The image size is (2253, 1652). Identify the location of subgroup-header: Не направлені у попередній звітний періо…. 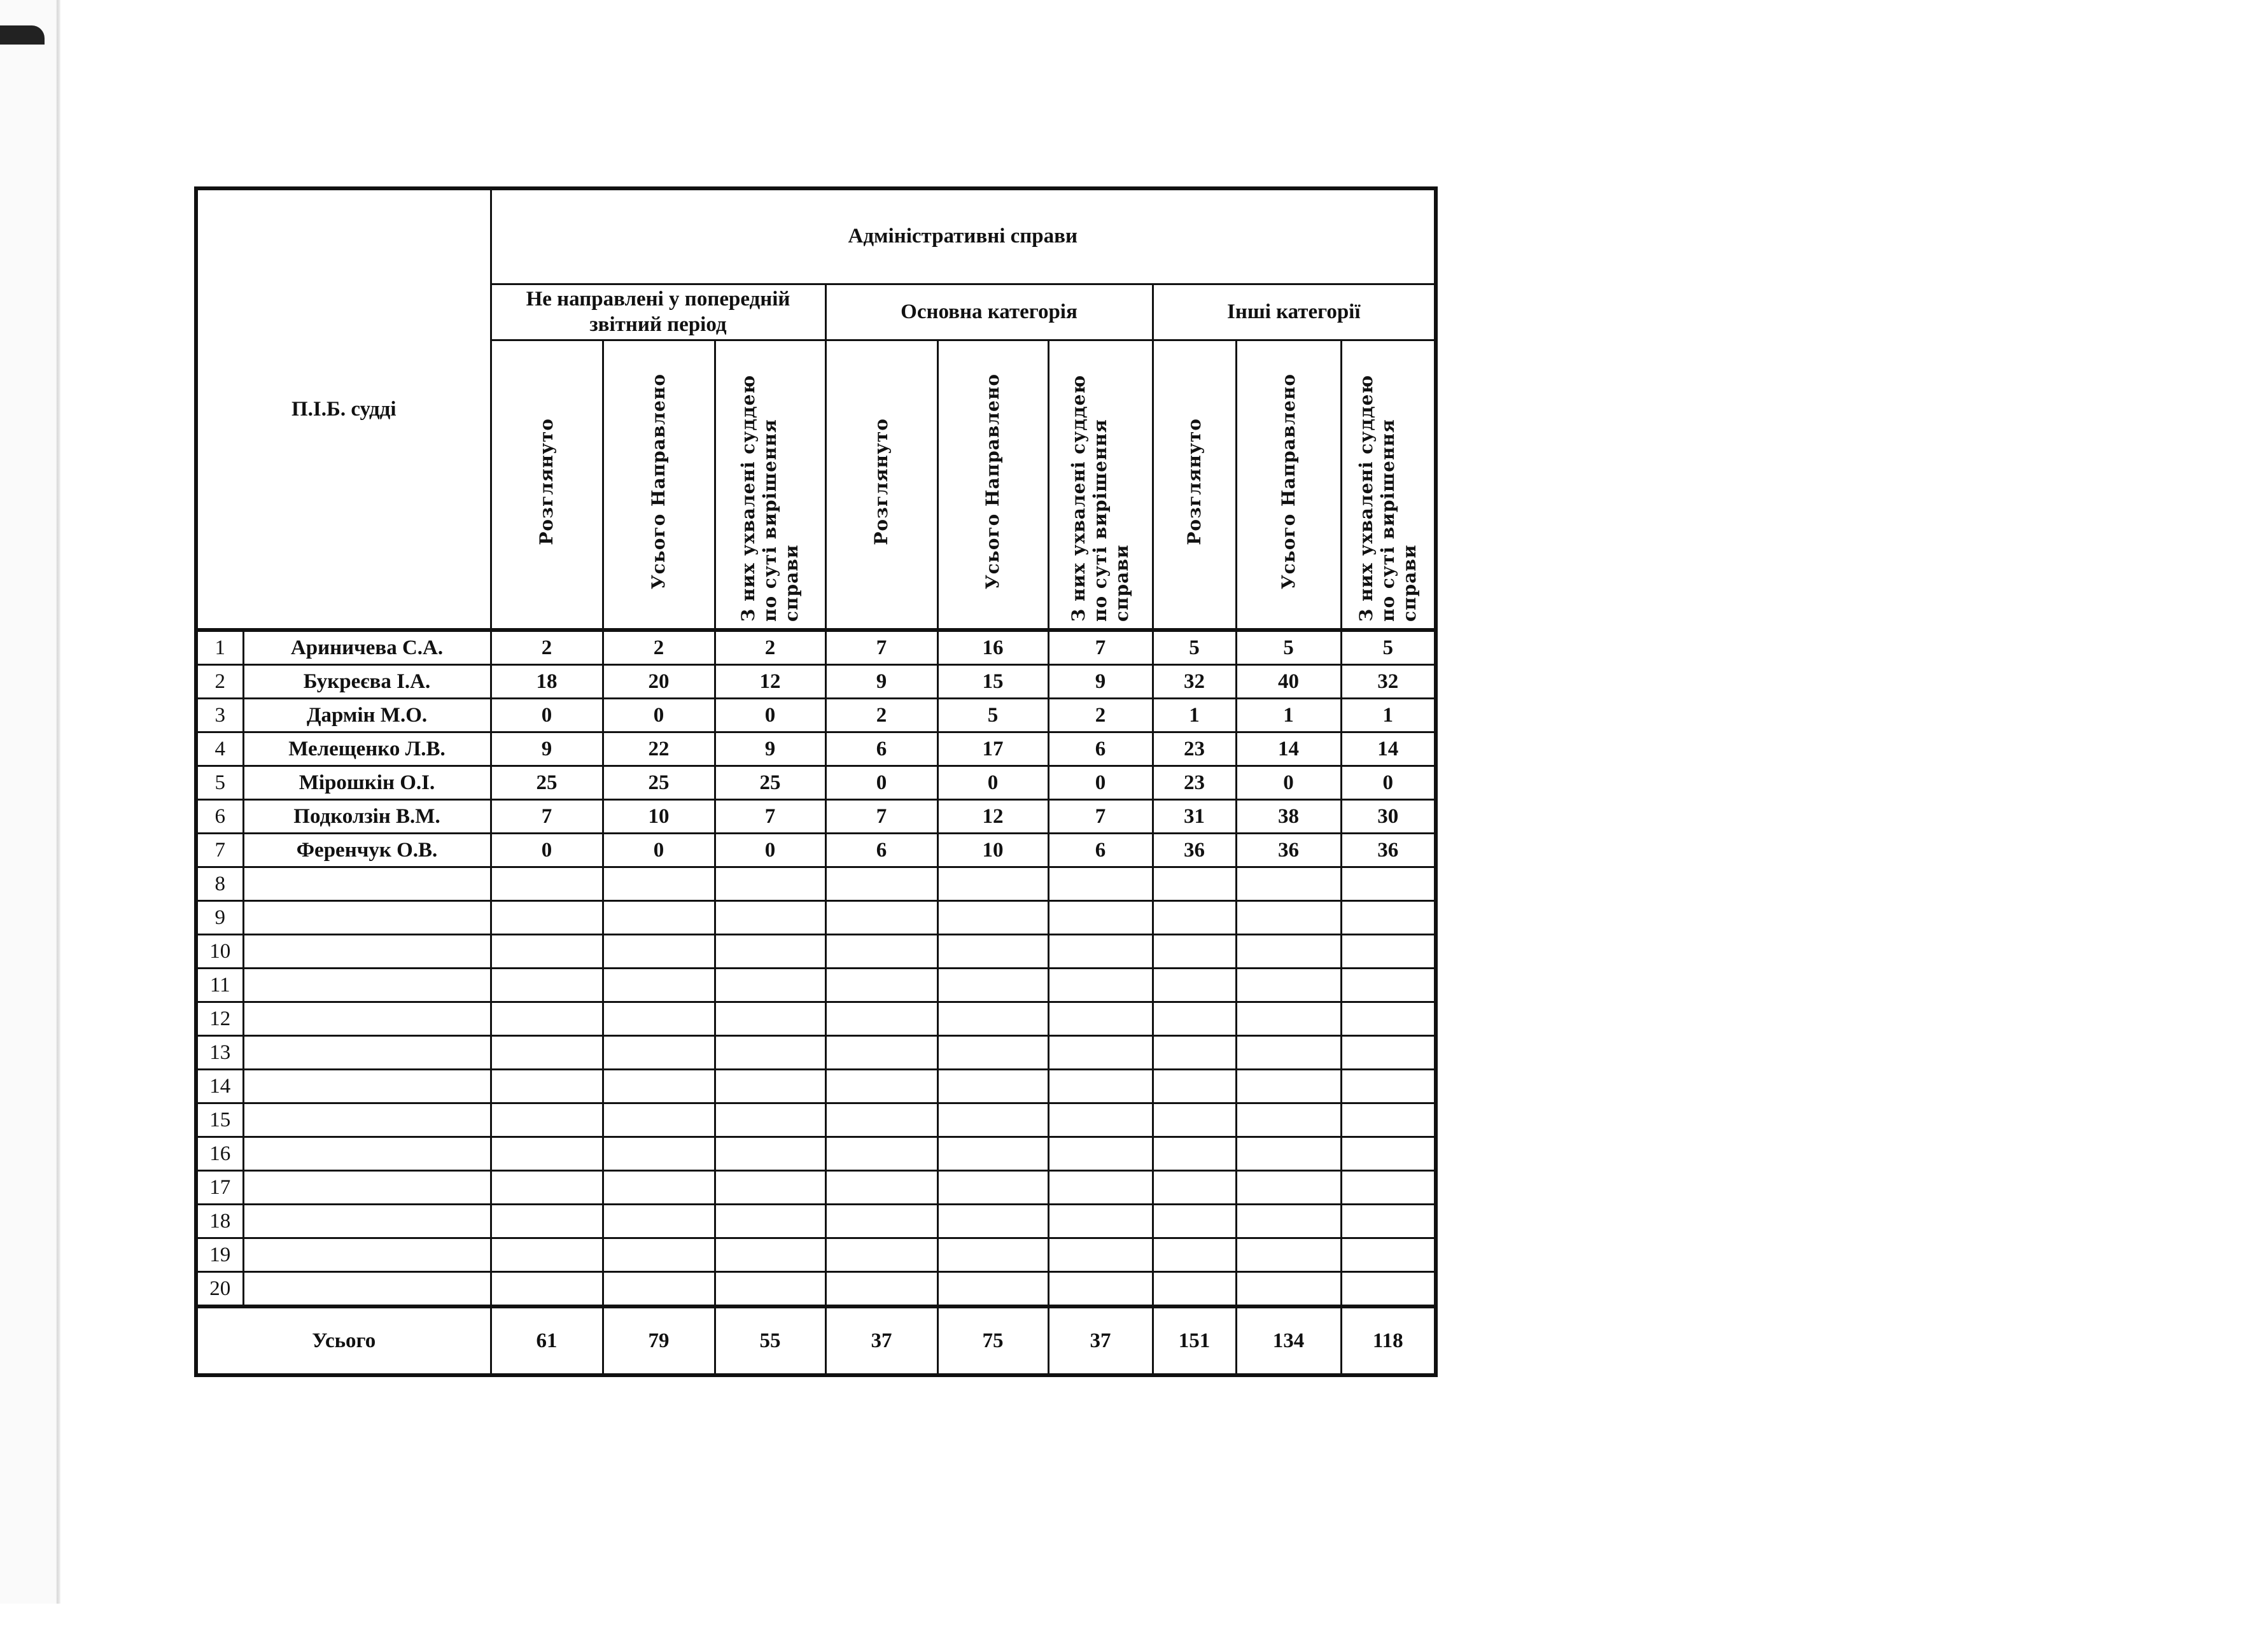
(658, 312).